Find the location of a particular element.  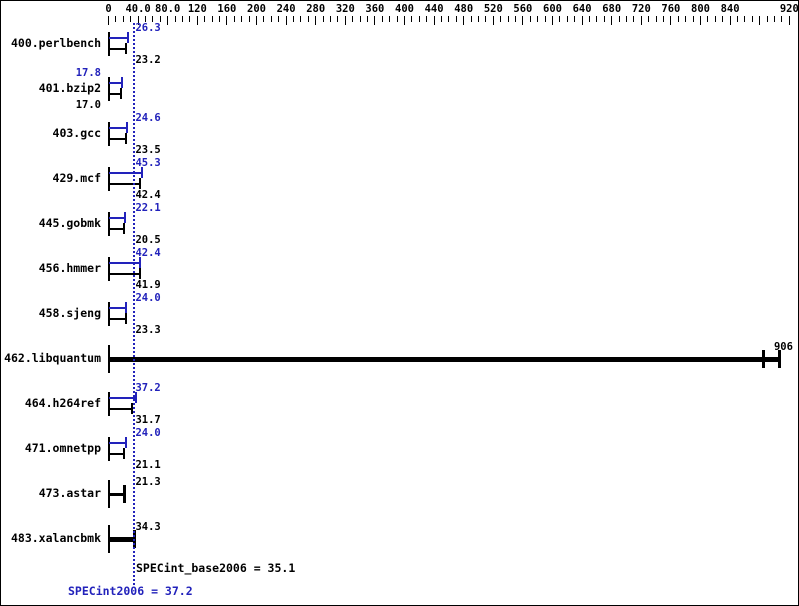

peak-value-label: 22.1 is located at coordinates (148, 208).